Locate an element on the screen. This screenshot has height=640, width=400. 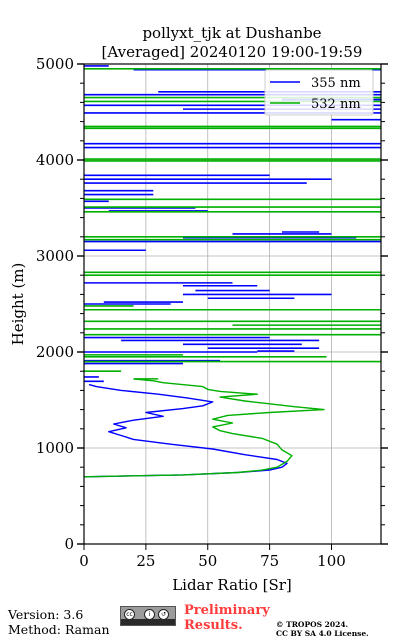
copyright-line2: CC BY SA 4.0 License. is located at coordinates (322, 633).